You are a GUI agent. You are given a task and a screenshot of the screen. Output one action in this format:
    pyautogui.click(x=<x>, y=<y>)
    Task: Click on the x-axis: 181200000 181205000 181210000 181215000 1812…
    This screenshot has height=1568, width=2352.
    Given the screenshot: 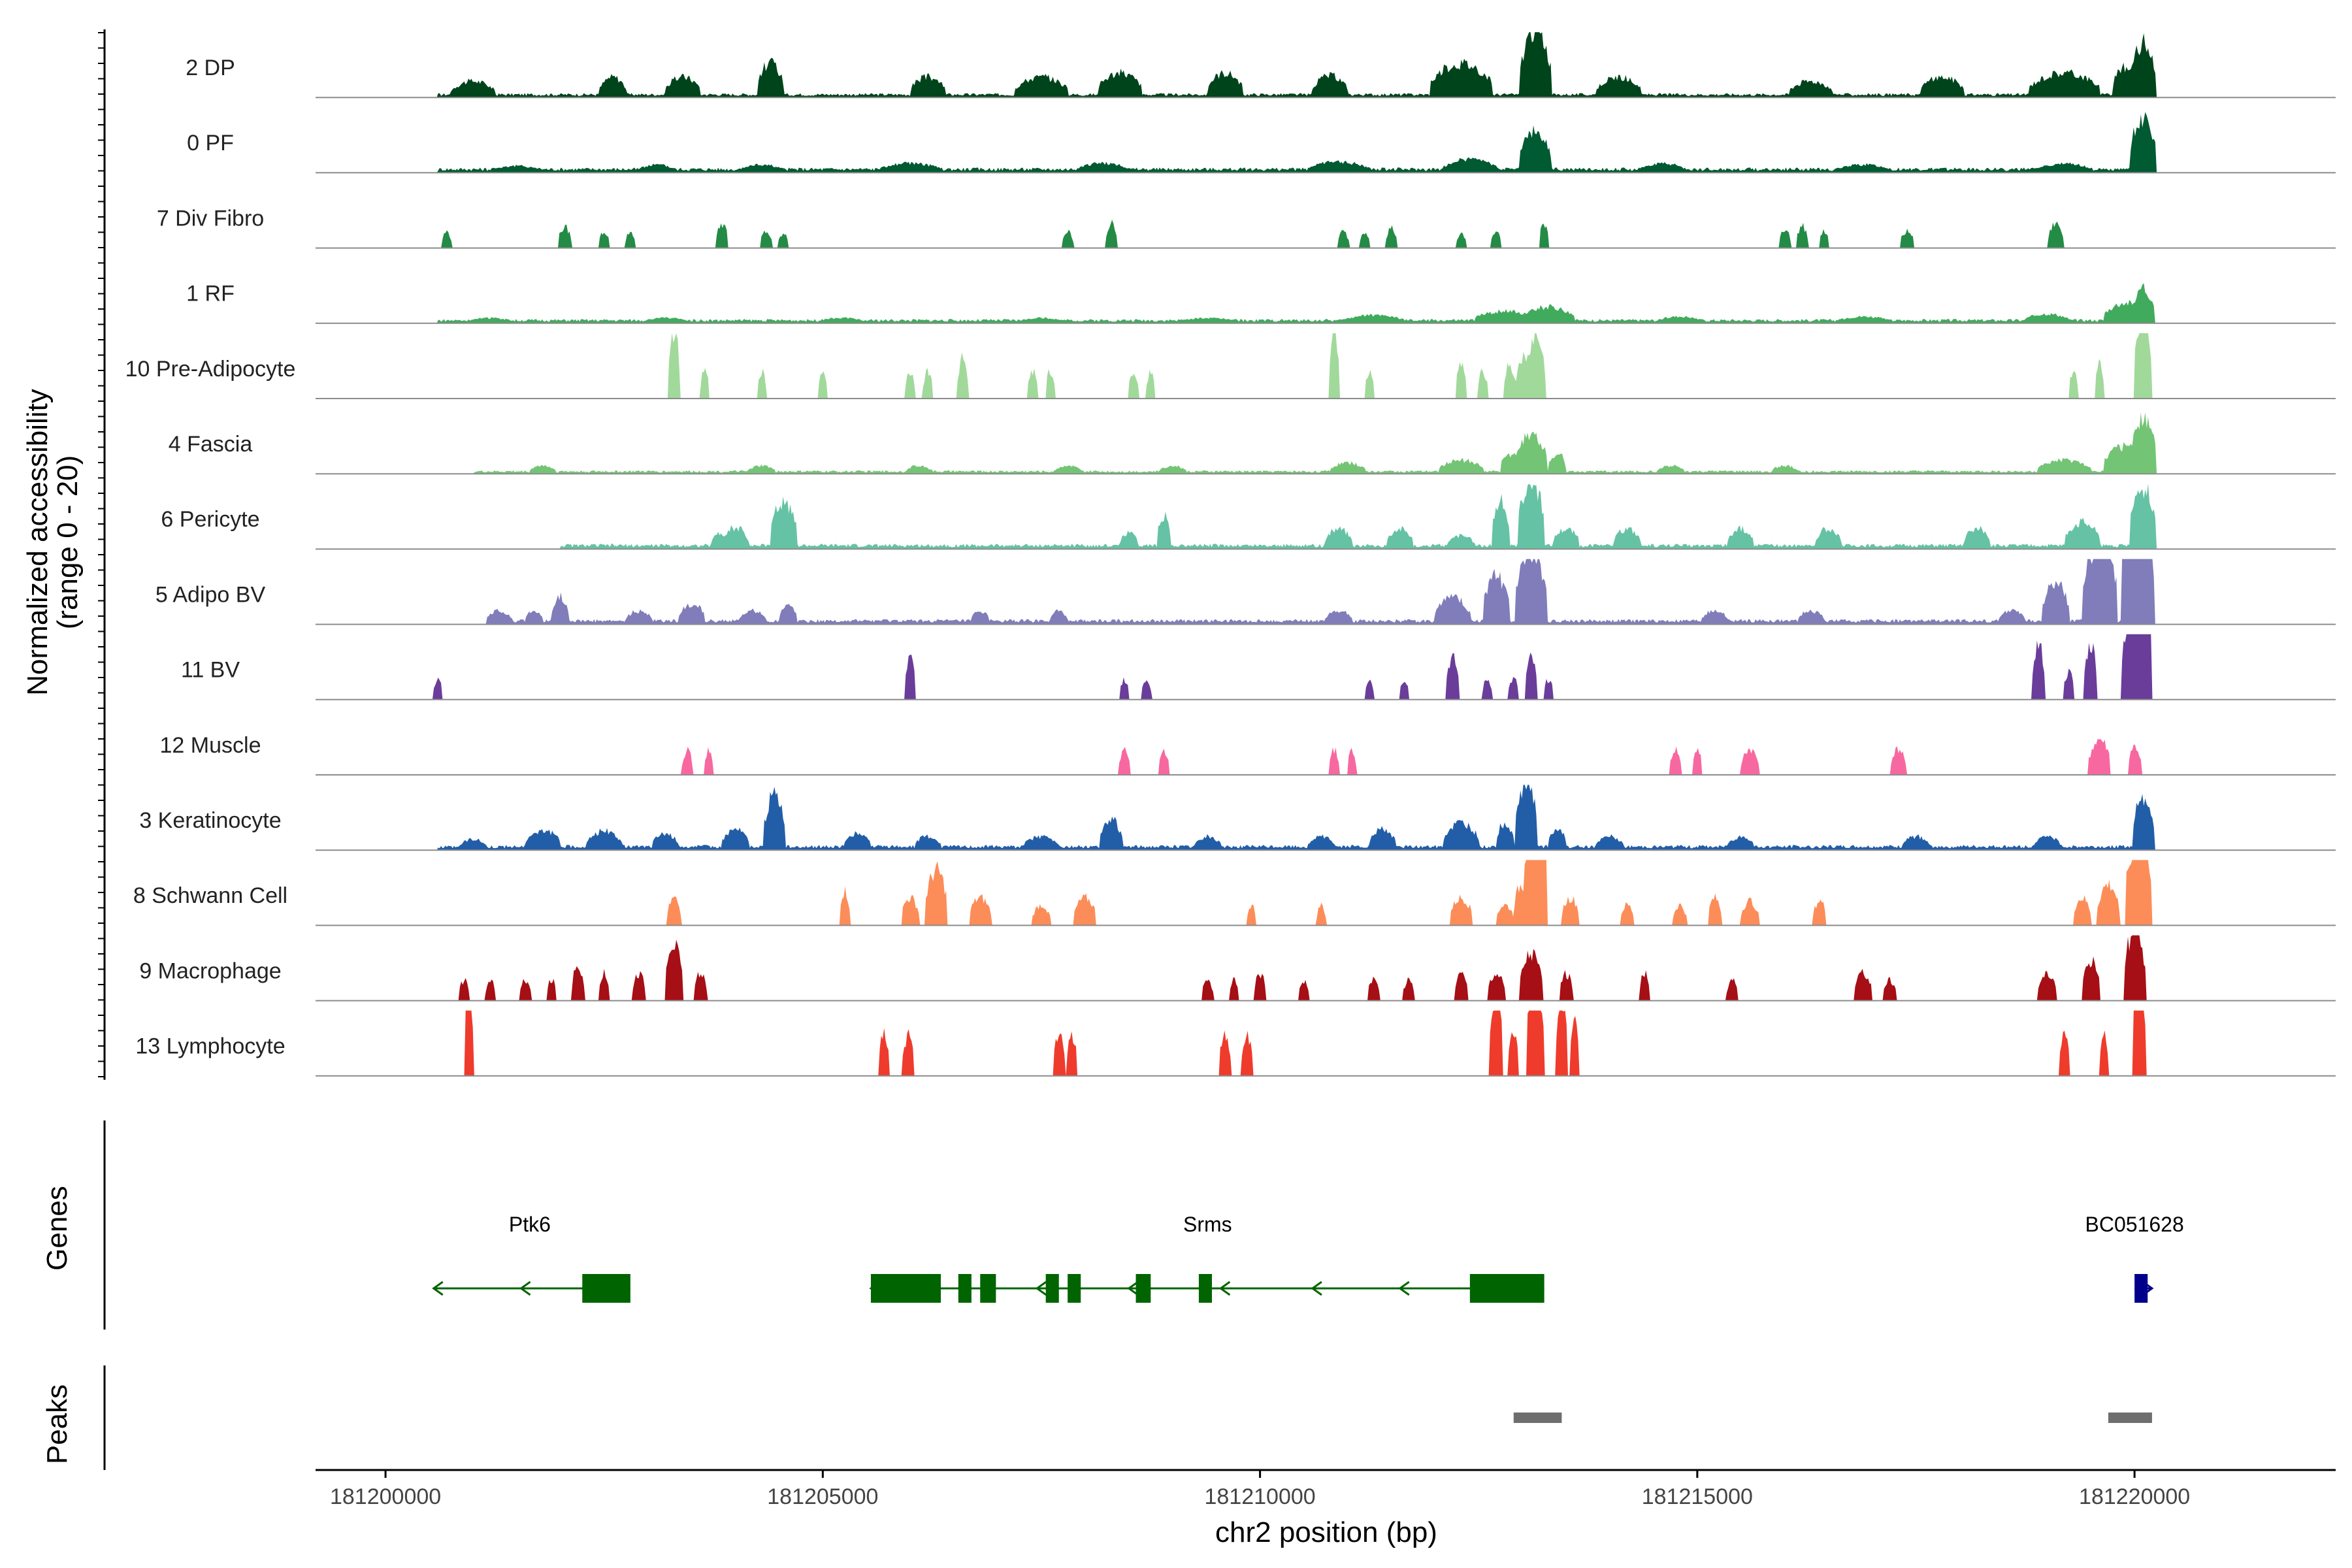 What is the action you would take?
    pyautogui.click(x=1326, y=1489)
    